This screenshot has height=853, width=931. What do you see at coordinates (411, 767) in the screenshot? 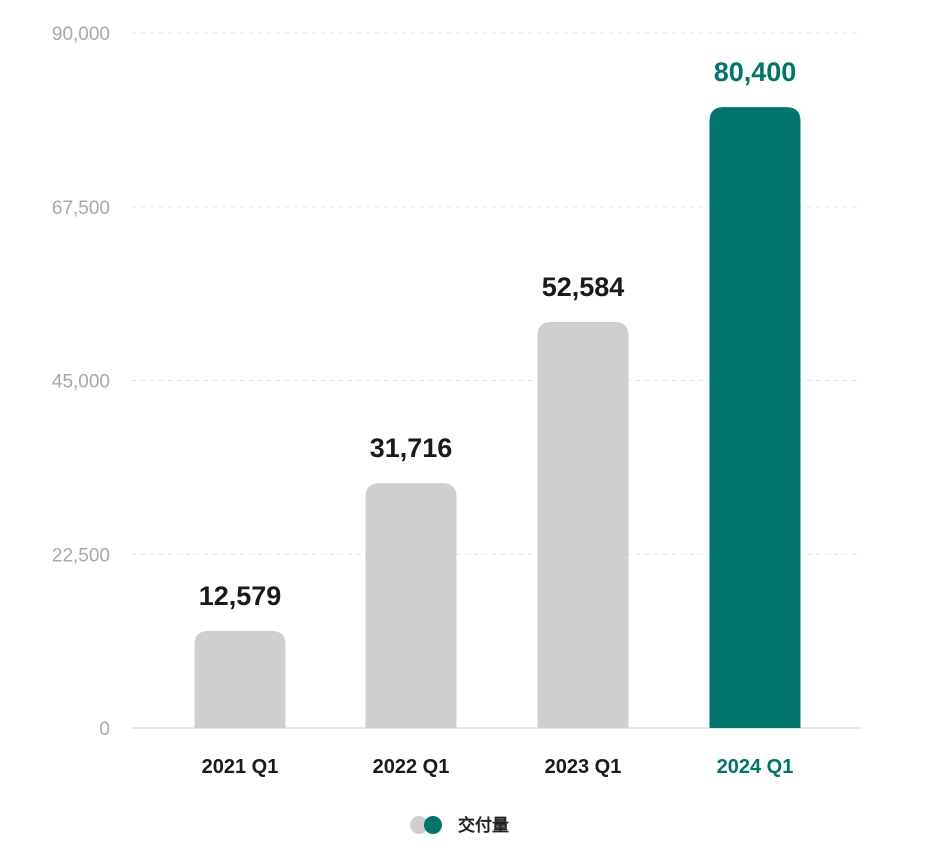
I see `x-category-label: 2022 Q1` at bounding box center [411, 767].